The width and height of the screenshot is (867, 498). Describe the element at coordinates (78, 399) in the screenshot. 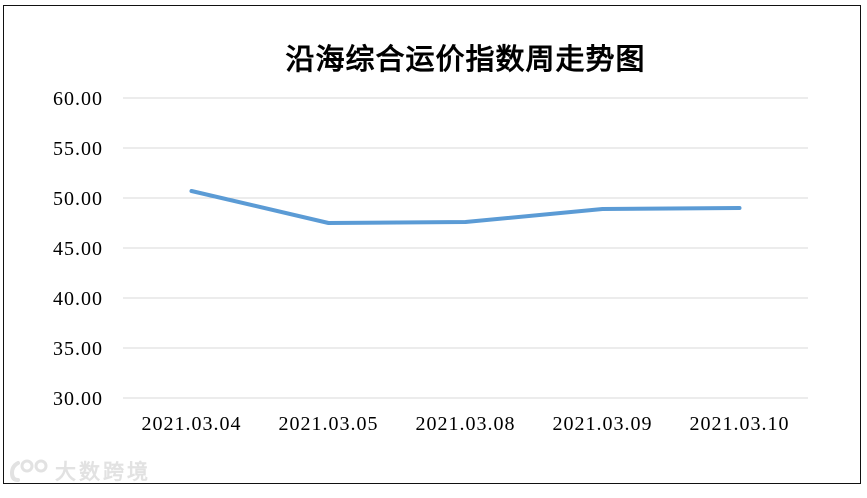

I see `y-axis-label: 30.00` at that location.